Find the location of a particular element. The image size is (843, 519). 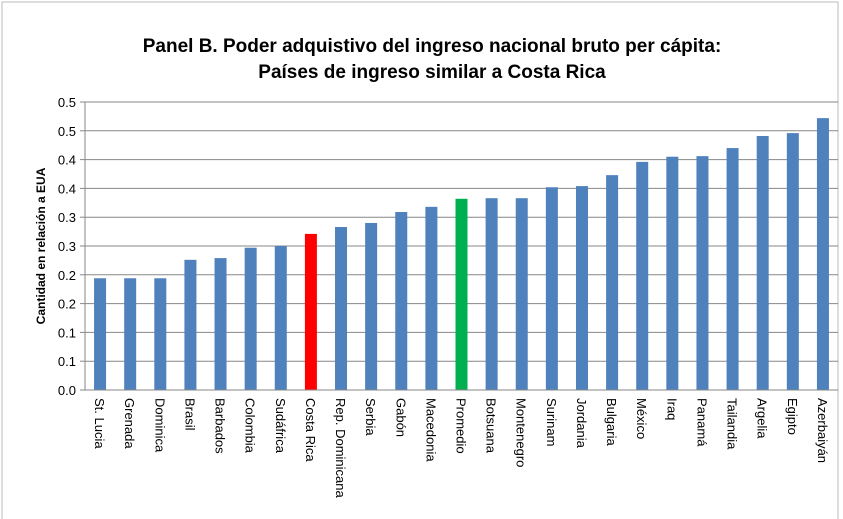

x-tick-label: Colombia is located at coordinates (250, 426).